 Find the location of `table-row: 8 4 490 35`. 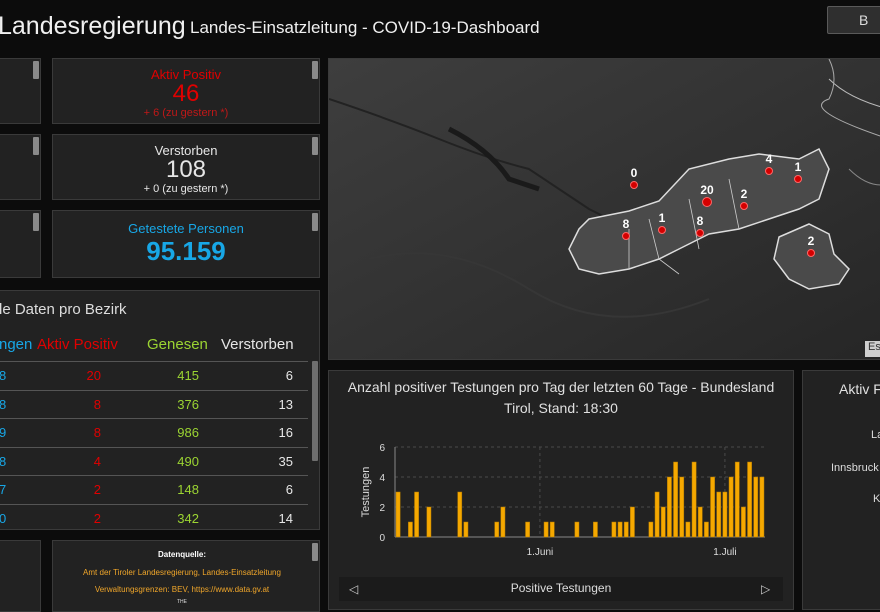

table-row: 8 4 490 35 is located at coordinates (154, 461).